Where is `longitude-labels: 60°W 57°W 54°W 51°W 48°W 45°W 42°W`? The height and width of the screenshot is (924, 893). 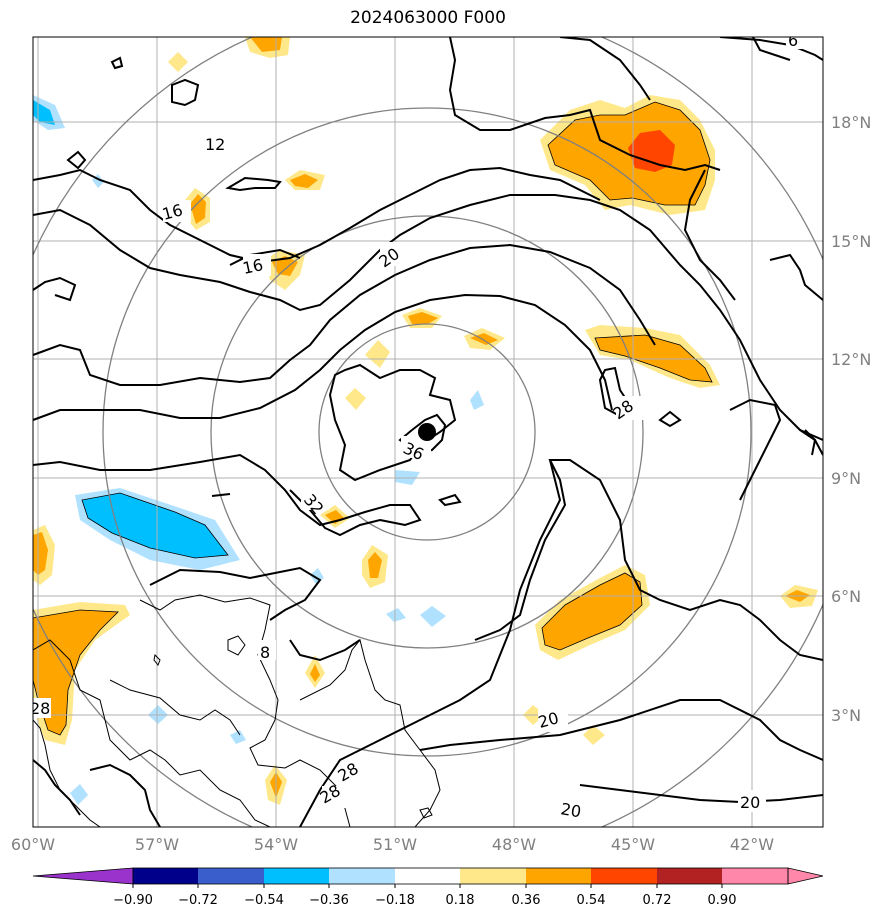 longitude-labels: 60°W 57°W 54°W 51°W 48°W 45°W 42°W is located at coordinates (392, 844).